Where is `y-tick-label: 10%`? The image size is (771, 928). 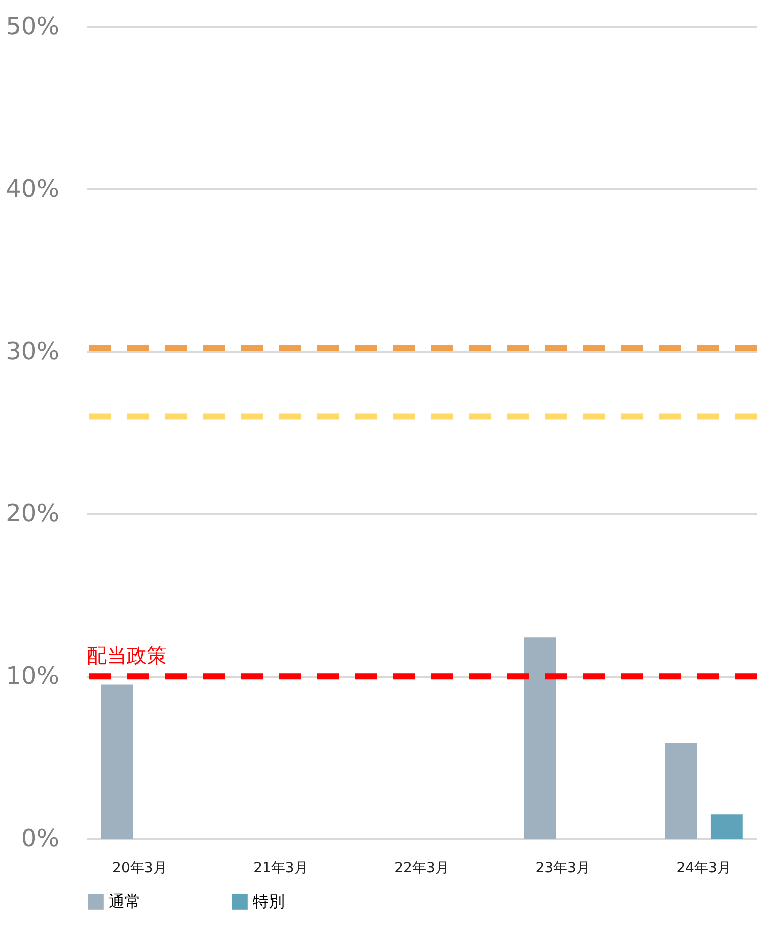
y-tick-label: 10% is located at coordinates (33, 676).